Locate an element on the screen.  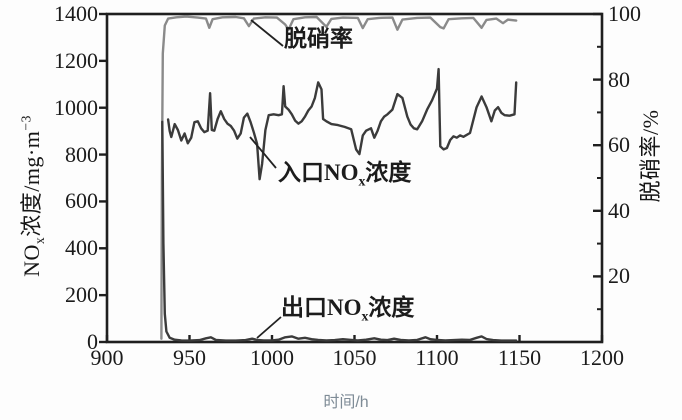
annotation-inlet-subscript: x is located at coordinates (362, 181).